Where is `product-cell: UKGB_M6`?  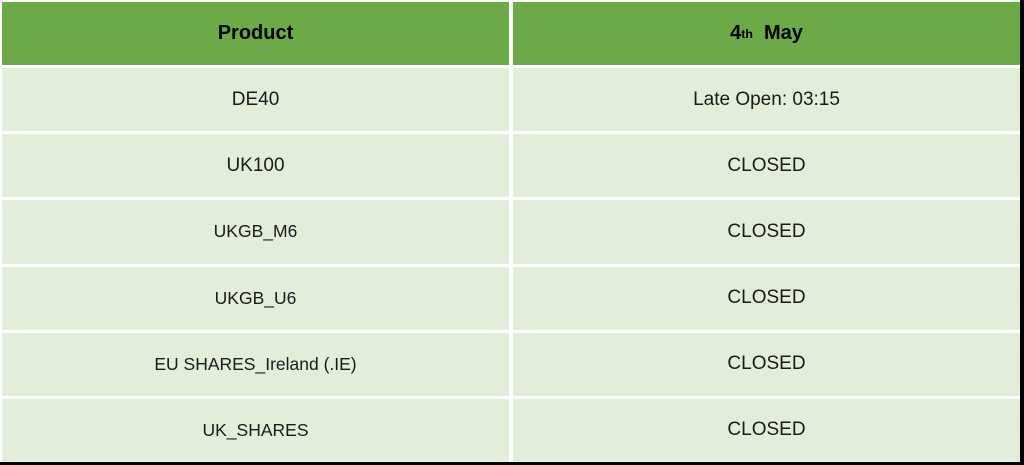 product-cell: UKGB_M6 is located at coordinates (255, 232).